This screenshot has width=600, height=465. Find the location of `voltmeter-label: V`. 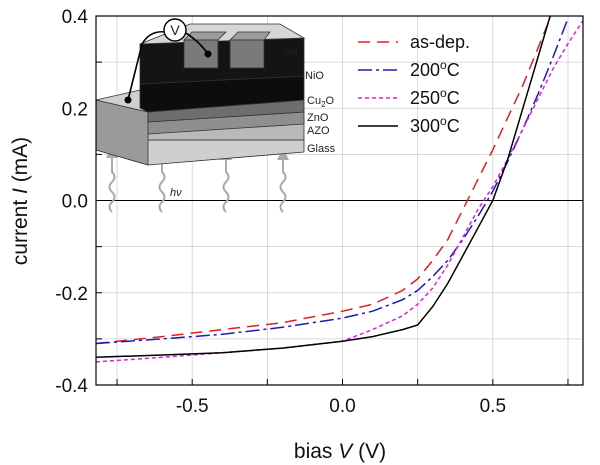

voltmeter-label: V is located at coordinates (175, 30).